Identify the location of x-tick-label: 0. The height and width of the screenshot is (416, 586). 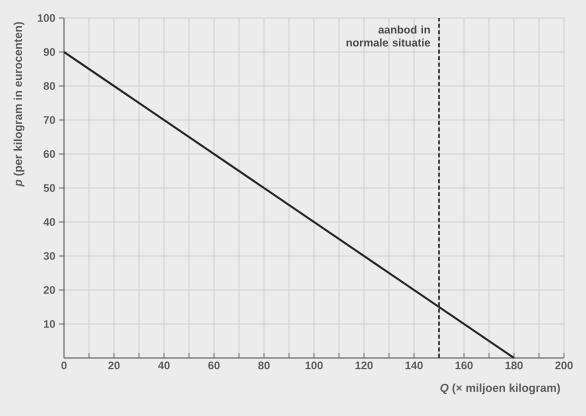
(64, 366).